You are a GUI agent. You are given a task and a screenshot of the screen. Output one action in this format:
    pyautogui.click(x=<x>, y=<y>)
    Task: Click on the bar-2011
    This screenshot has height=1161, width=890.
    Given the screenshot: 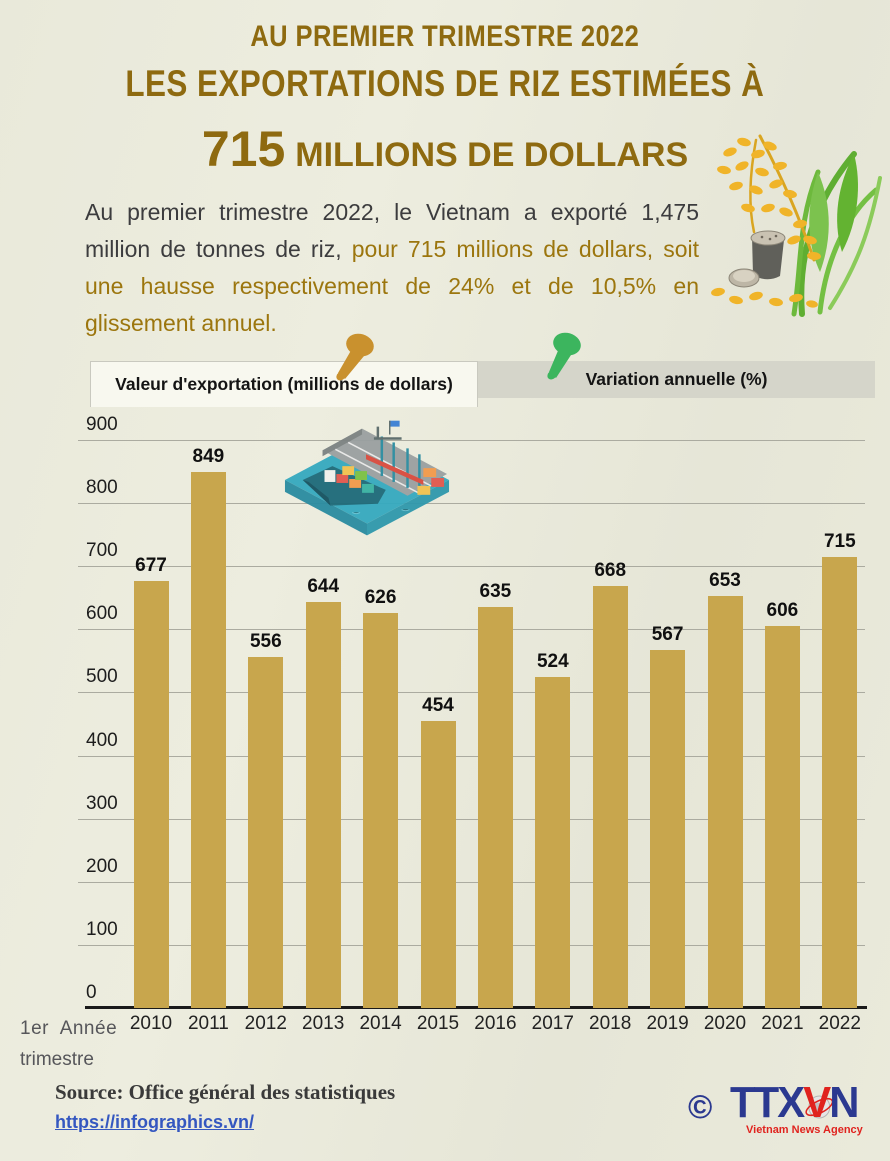 What is the action you would take?
    pyautogui.click(x=208, y=740)
    